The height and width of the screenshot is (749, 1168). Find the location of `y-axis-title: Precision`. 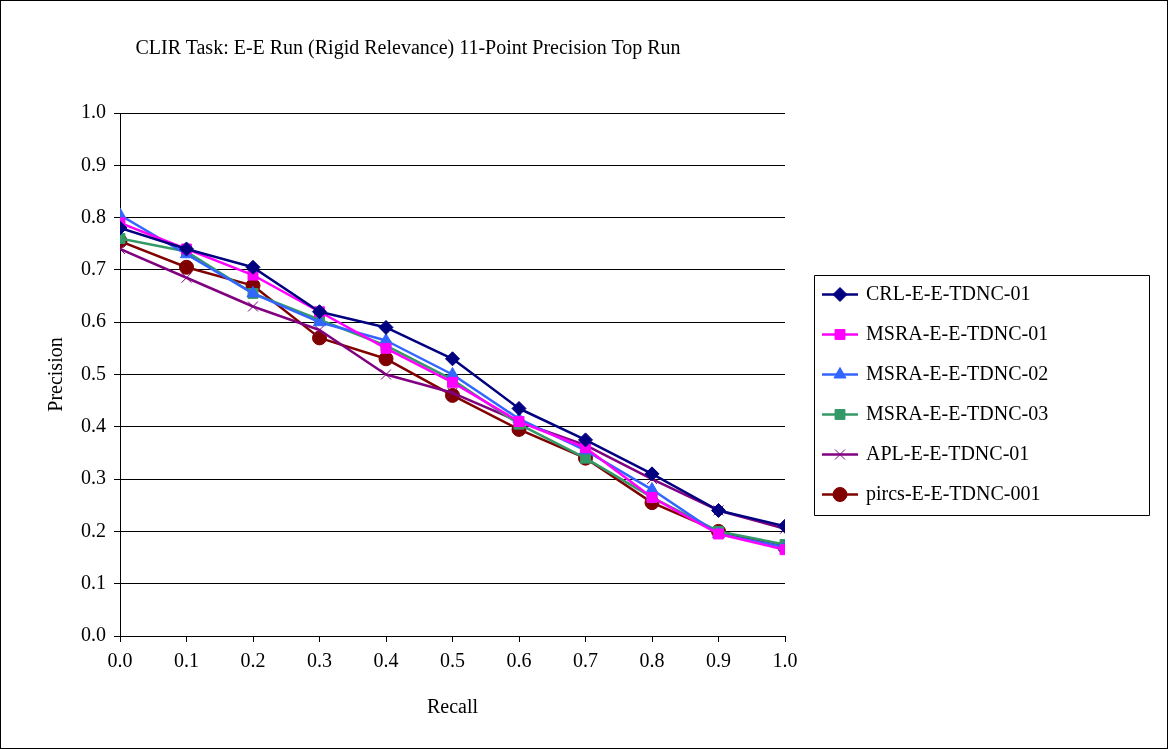

y-axis-title: Precision is located at coordinates (55, 374).